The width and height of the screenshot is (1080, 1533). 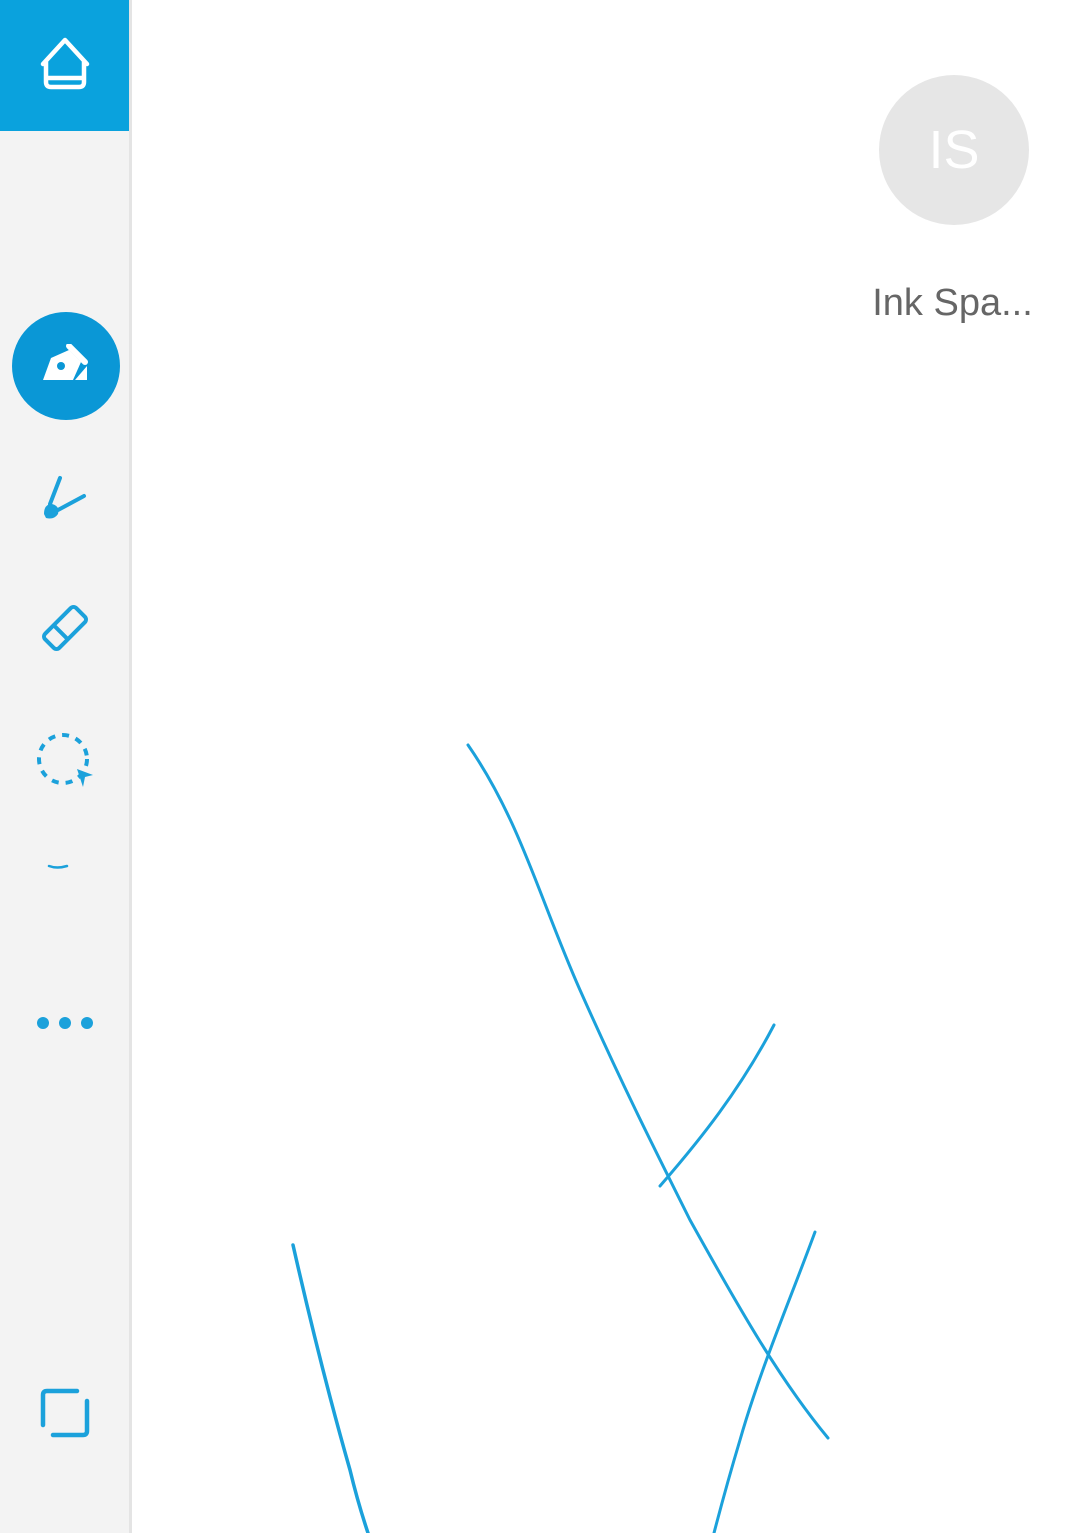 I want to click on lasso-select-tool-button, so click(x=64, y=763).